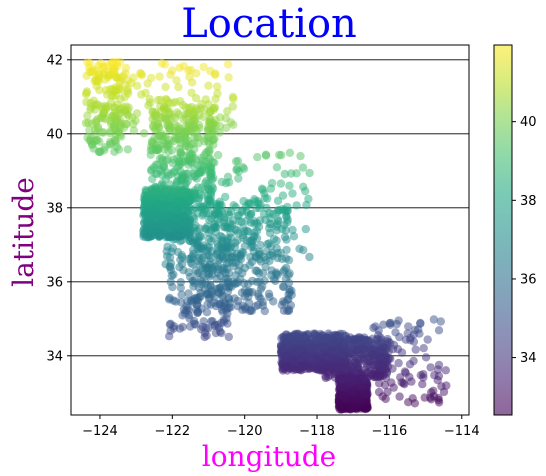 This screenshot has height=476, width=546. Describe the element at coordinates (54, 282) in the screenshot. I see `y-tick-label: 36` at that location.